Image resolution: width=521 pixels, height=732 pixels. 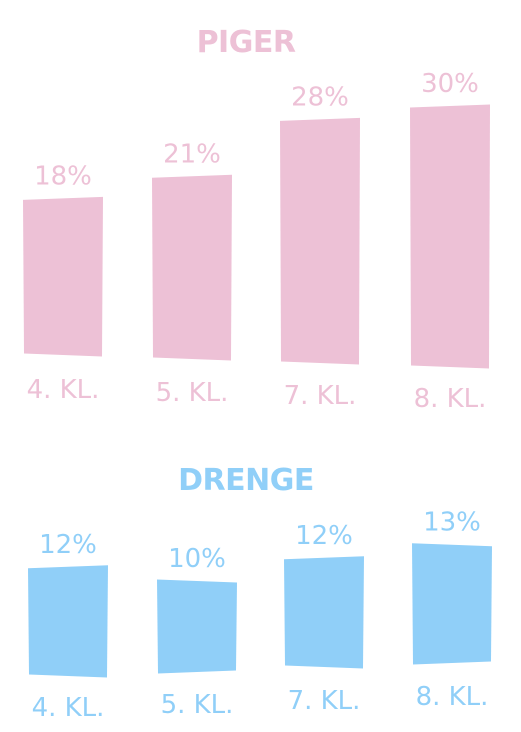 I want to click on girls-category-label-3: 7. KL., so click(x=320, y=396).